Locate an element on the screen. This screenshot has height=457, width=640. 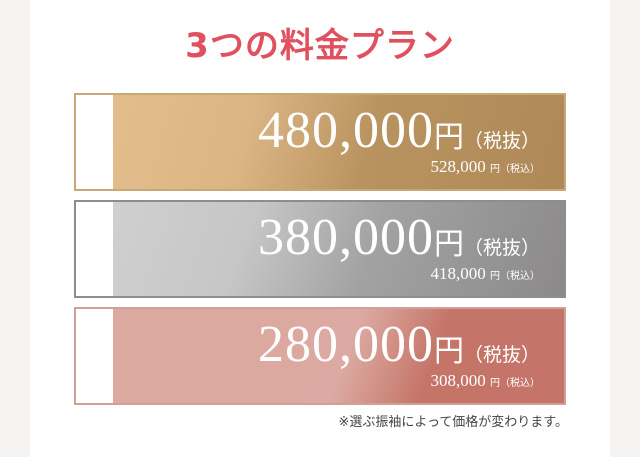
plan-price: 380,000円（税抜） is located at coordinates (398, 237).